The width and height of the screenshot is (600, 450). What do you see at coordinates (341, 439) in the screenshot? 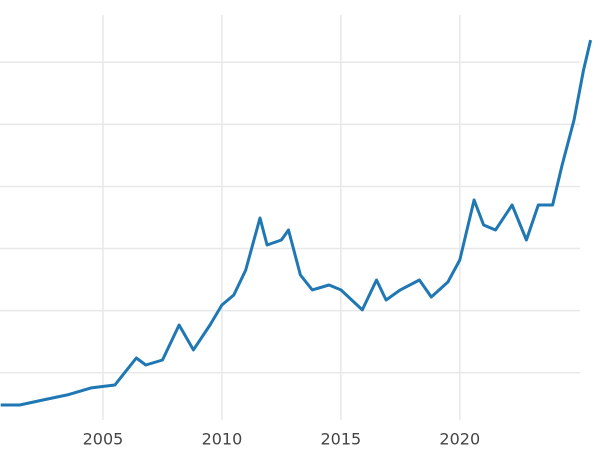
I see `x-tick-label: 2015` at bounding box center [341, 439].